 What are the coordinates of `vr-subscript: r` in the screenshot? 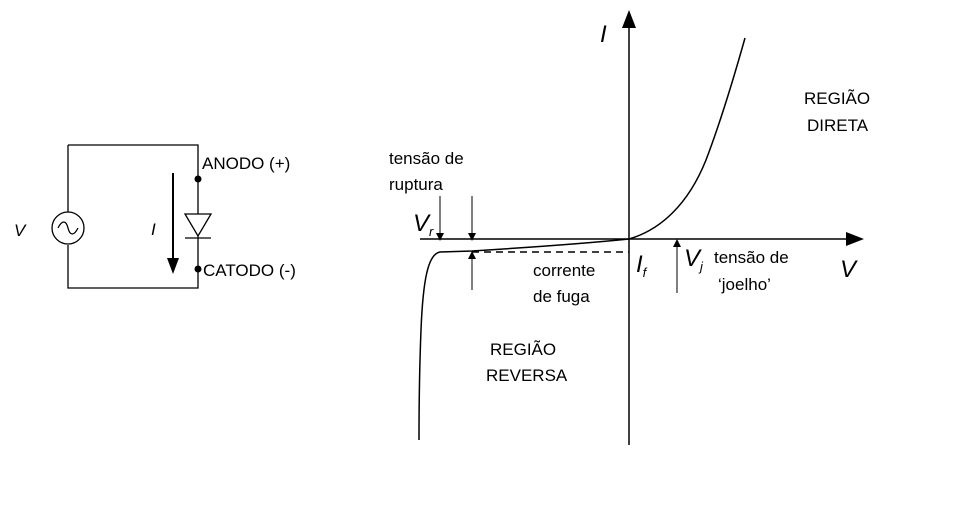 It's located at (431, 231).